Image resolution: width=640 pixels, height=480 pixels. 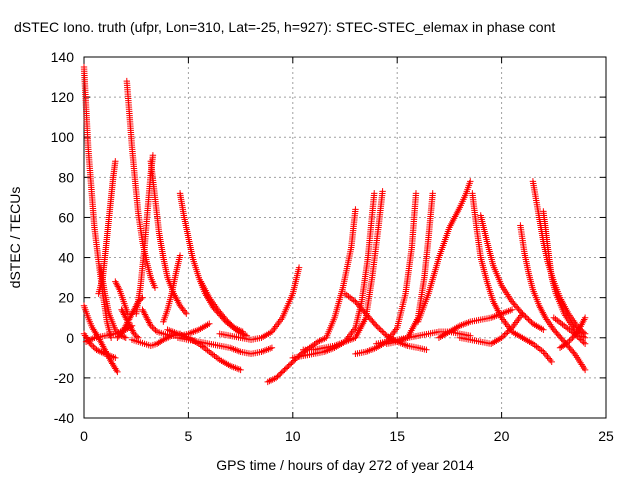 What do you see at coordinates (84, 436) in the screenshot?
I see `x-tick-label: 0` at bounding box center [84, 436].